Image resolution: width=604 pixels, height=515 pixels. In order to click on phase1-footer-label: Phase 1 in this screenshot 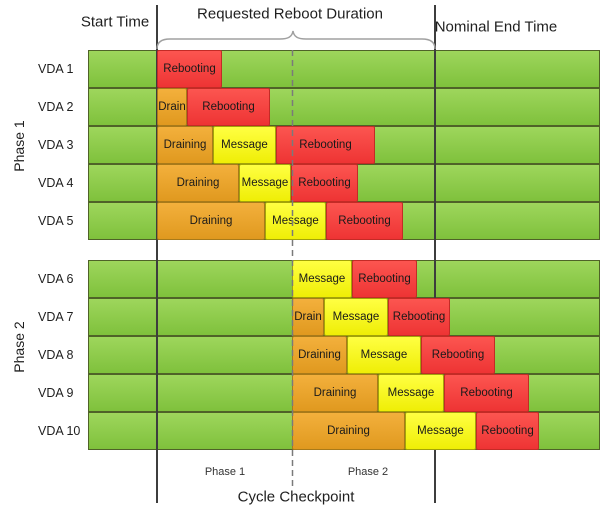, I will do `click(225, 472)`.